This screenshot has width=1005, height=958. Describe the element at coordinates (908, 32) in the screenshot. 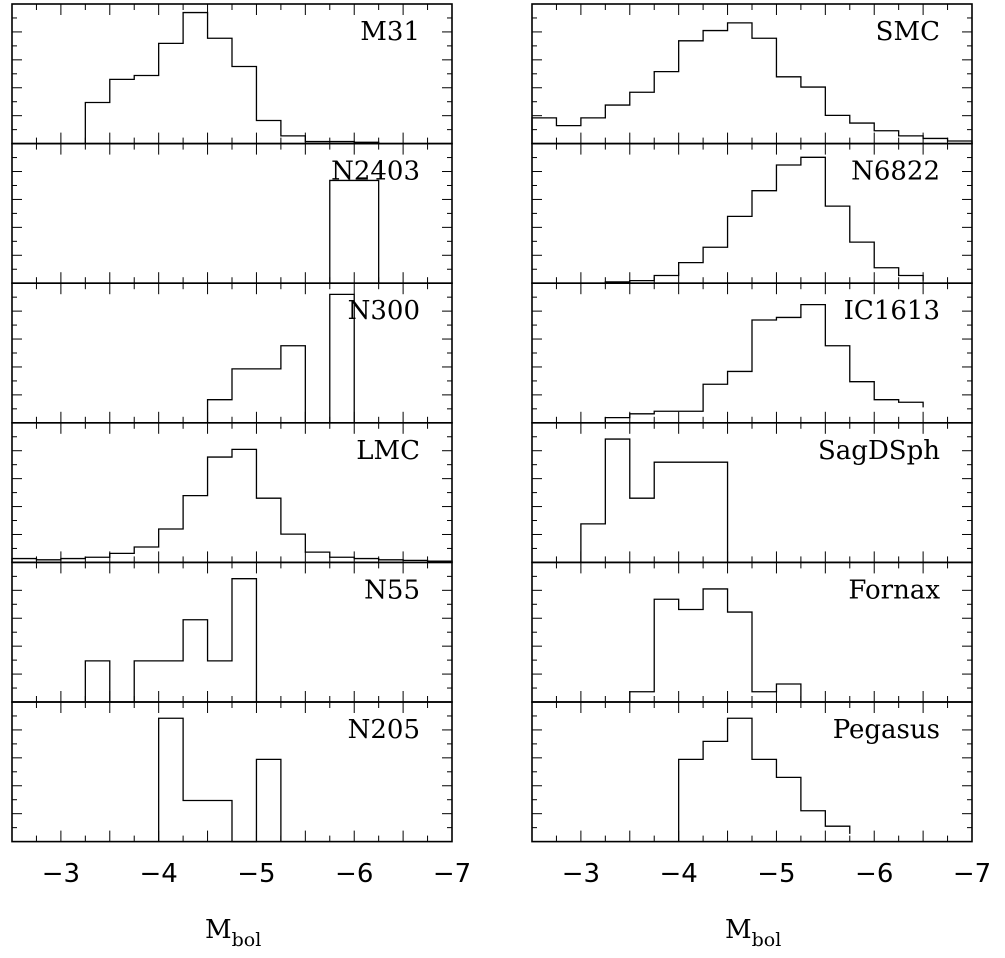

I see `panel-label: SMC` at that location.